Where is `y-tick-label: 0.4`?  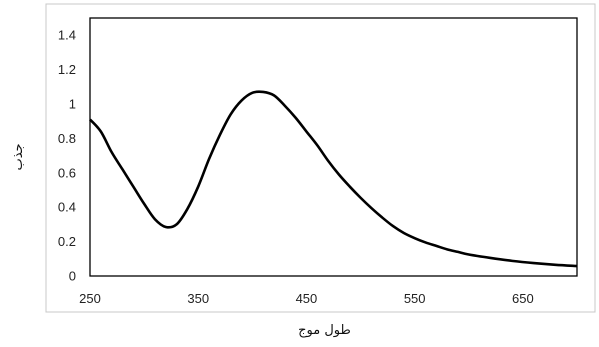 y-tick-label: 0.4 is located at coordinates (67, 207).